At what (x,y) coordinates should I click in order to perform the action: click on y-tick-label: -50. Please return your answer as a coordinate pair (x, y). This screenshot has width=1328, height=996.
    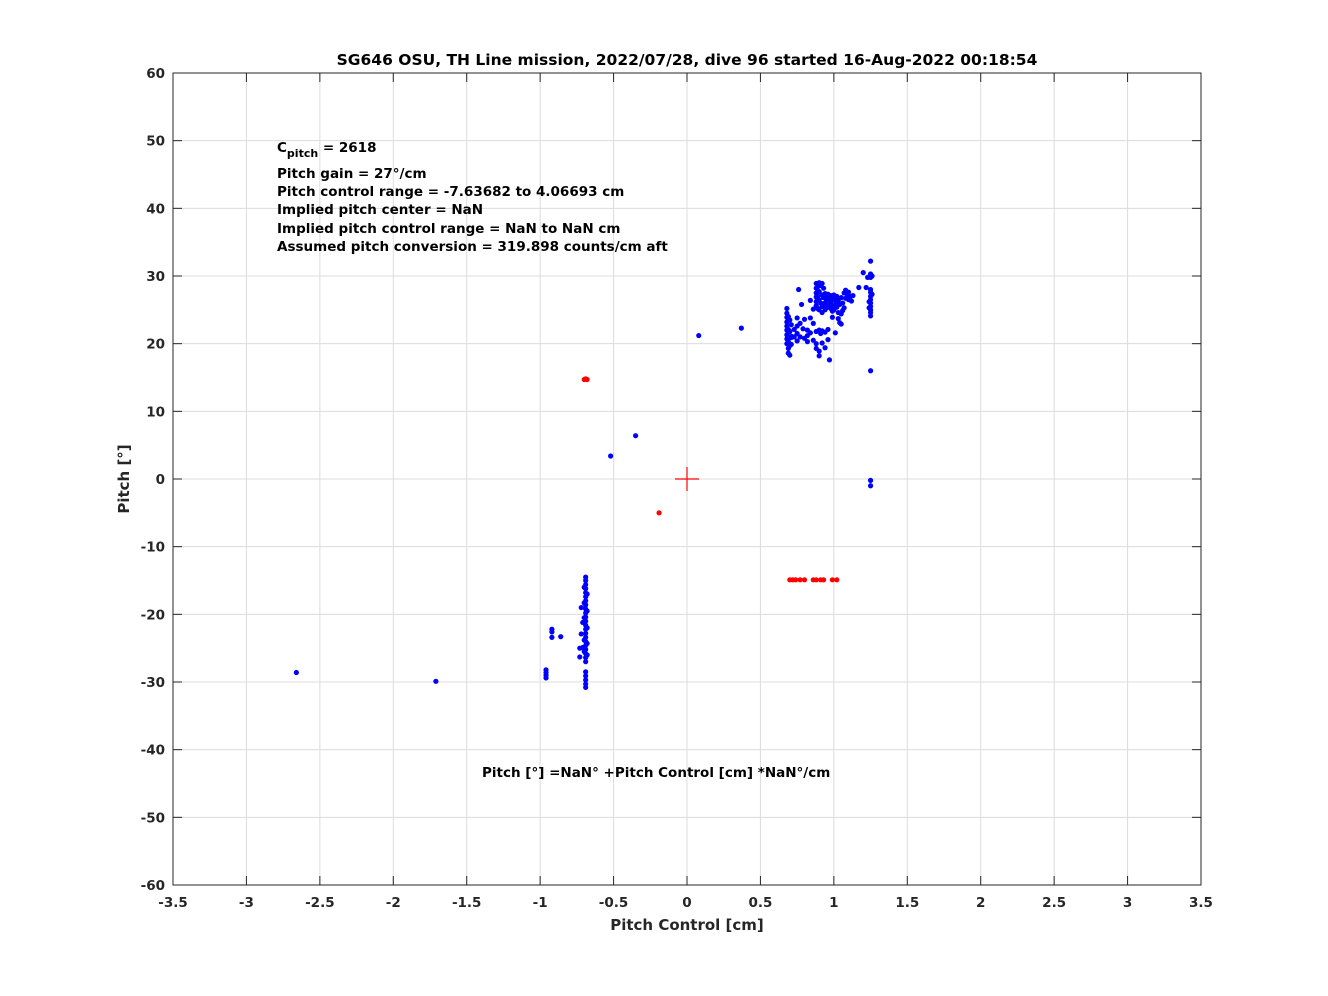
    Looking at the image, I should click on (153, 818).